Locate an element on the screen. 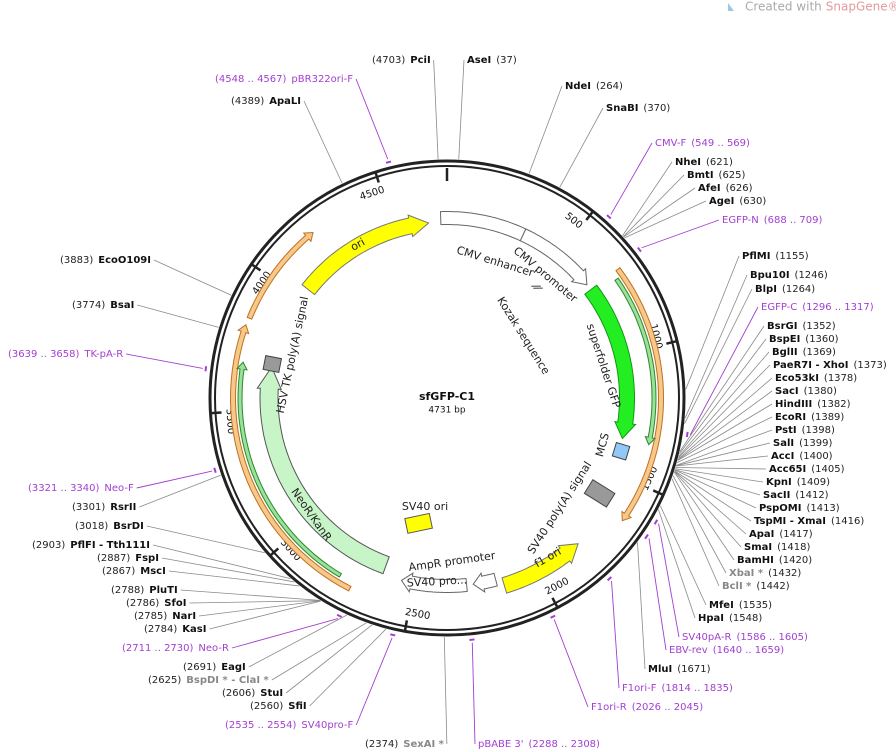  site-position: (2606) is located at coordinates (238, 693).